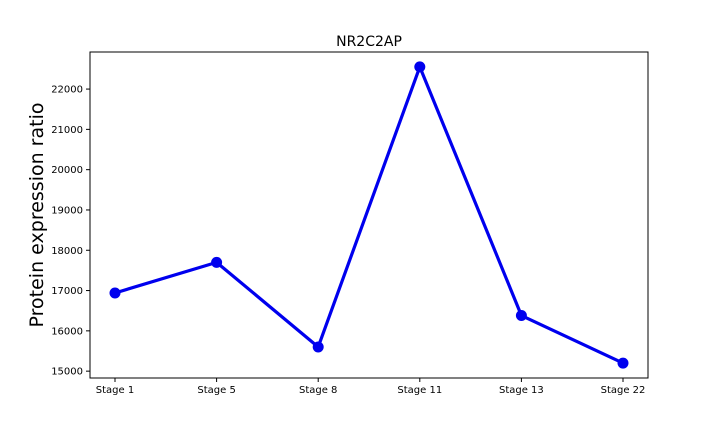  Describe the element at coordinates (67, 210) in the screenshot. I see `y-tick-label: 19000` at that location.